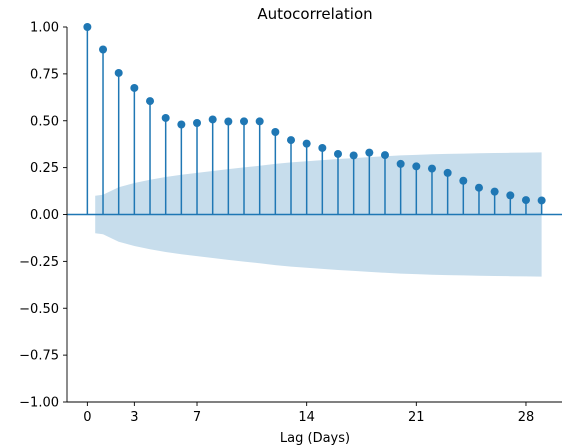 This screenshot has width=563, height=448. I want to click on y-axis-ticks: −1.00 −0.75 −0.50 −0.25 0.00 0.25 0.50 0.75 1.00, so click(43, 216).